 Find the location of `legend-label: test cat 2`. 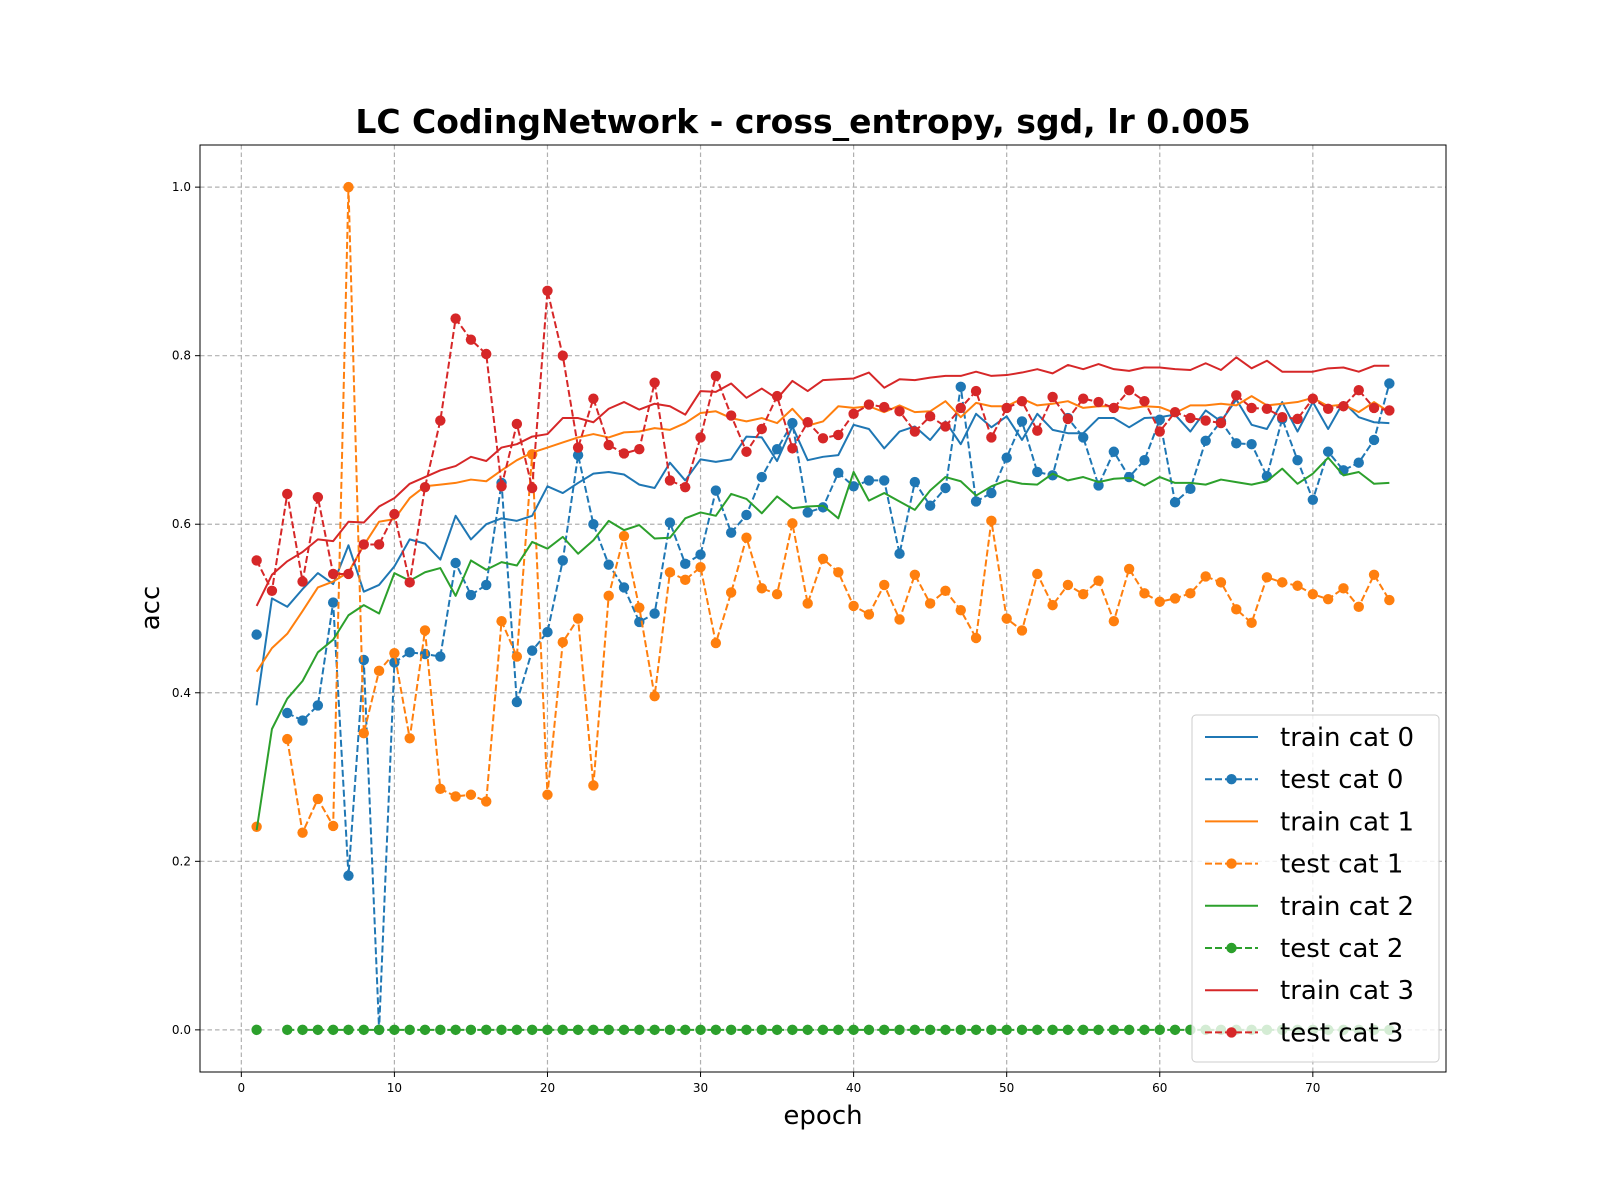

legend-label: test cat 2 is located at coordinates (1341, 949).